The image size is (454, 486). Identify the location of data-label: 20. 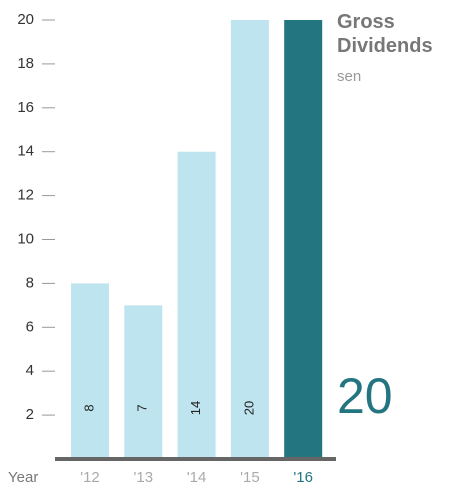
(248, 408).